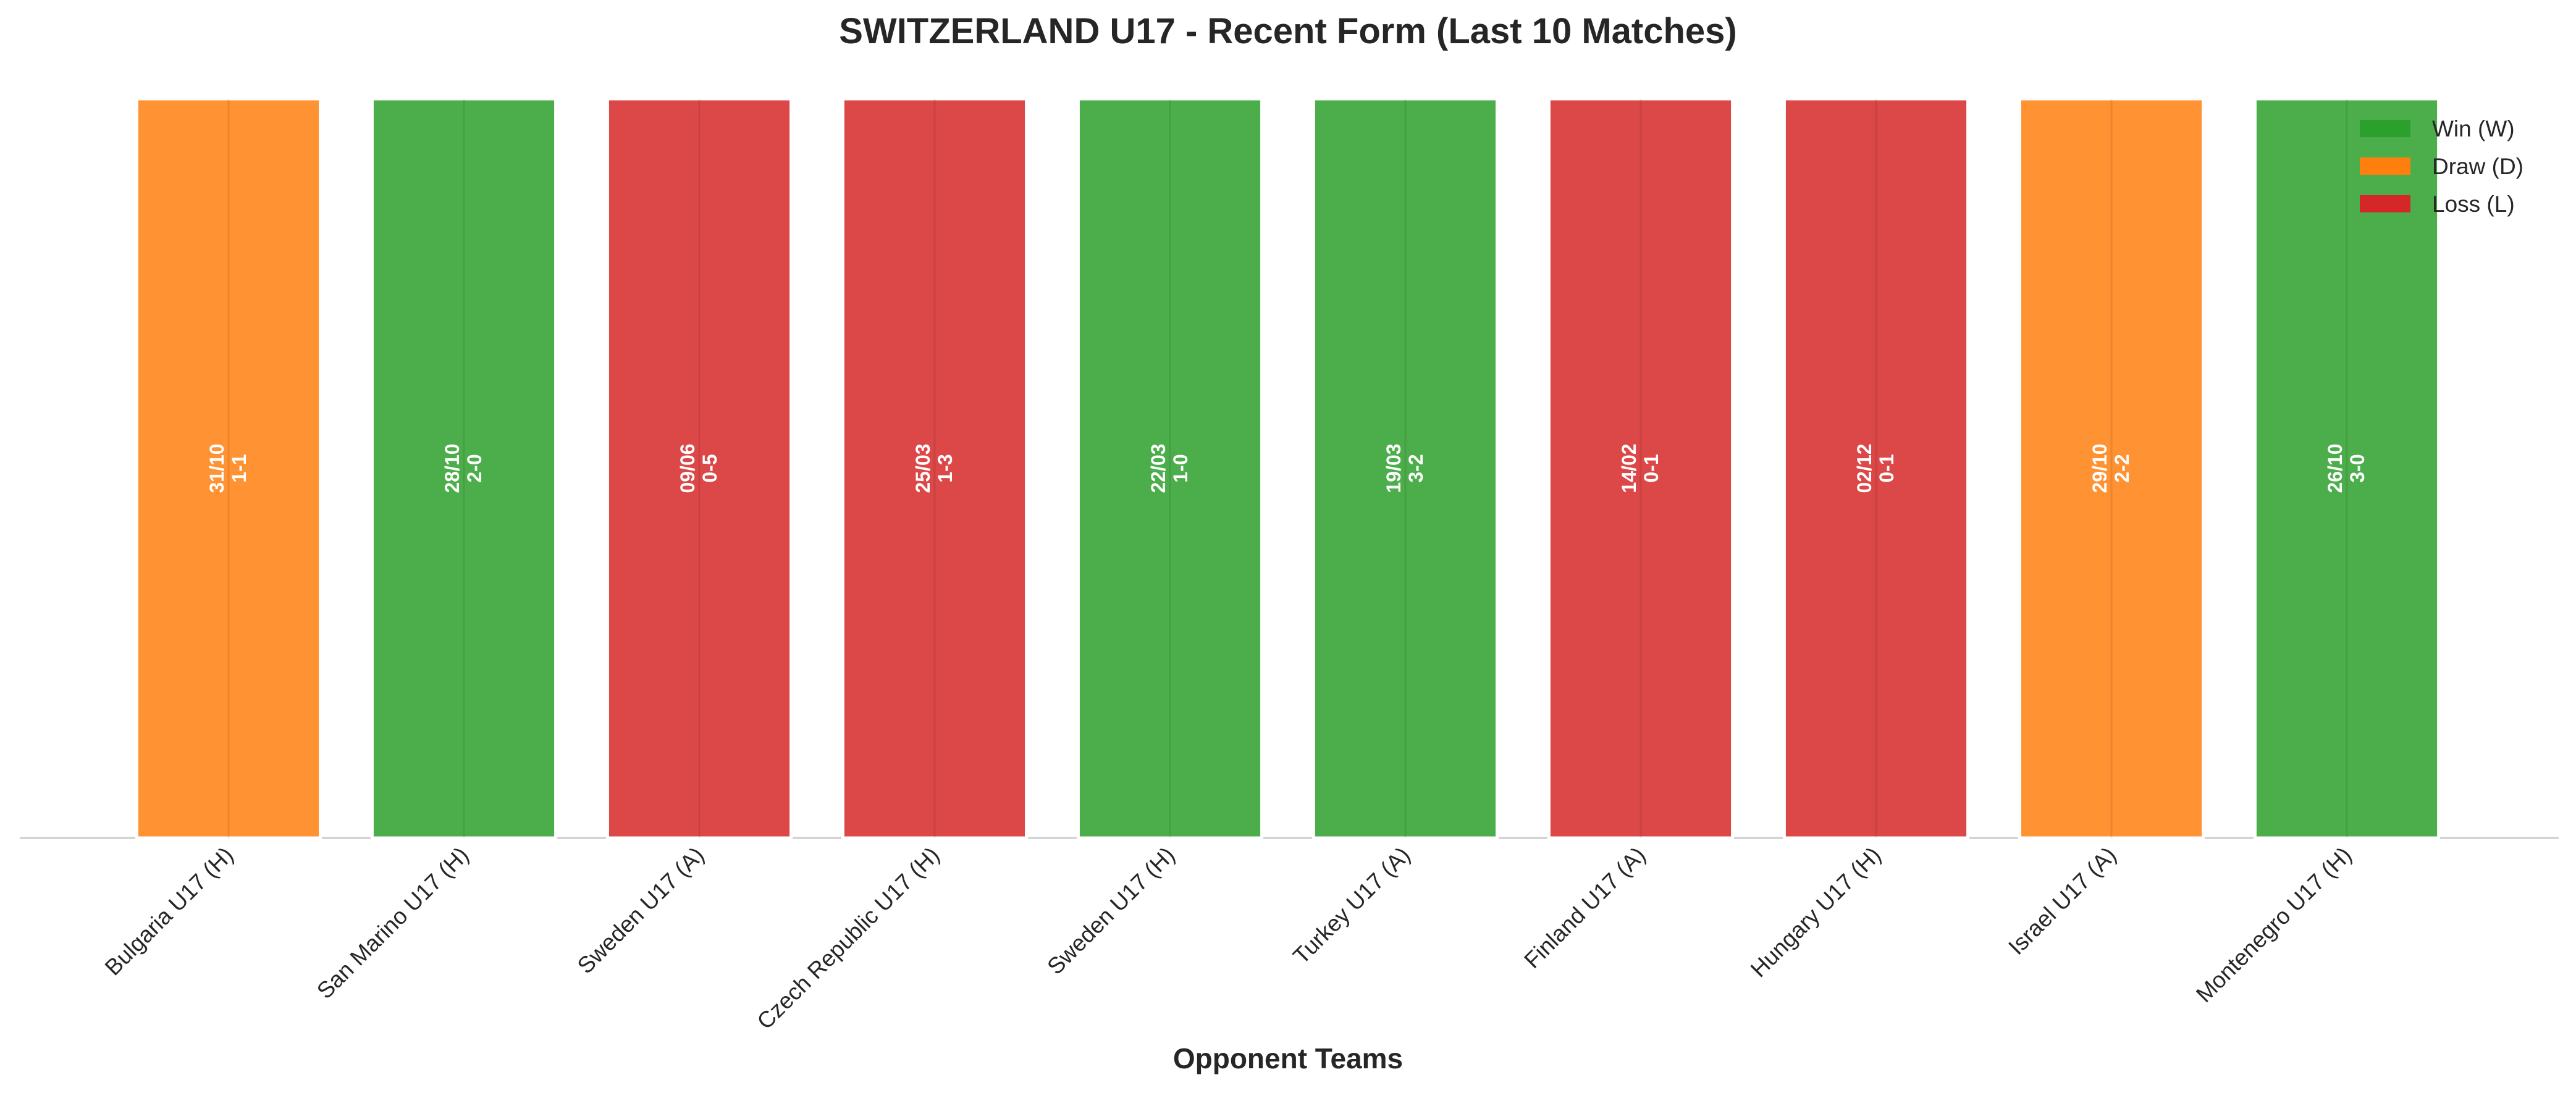 The width and height of the screenshot is (2576, 1093). What do you see at coordinates (1394, 468) in the screenshot?
I see `bar-label-date: 19/03` at bounding box center [1394, 468].